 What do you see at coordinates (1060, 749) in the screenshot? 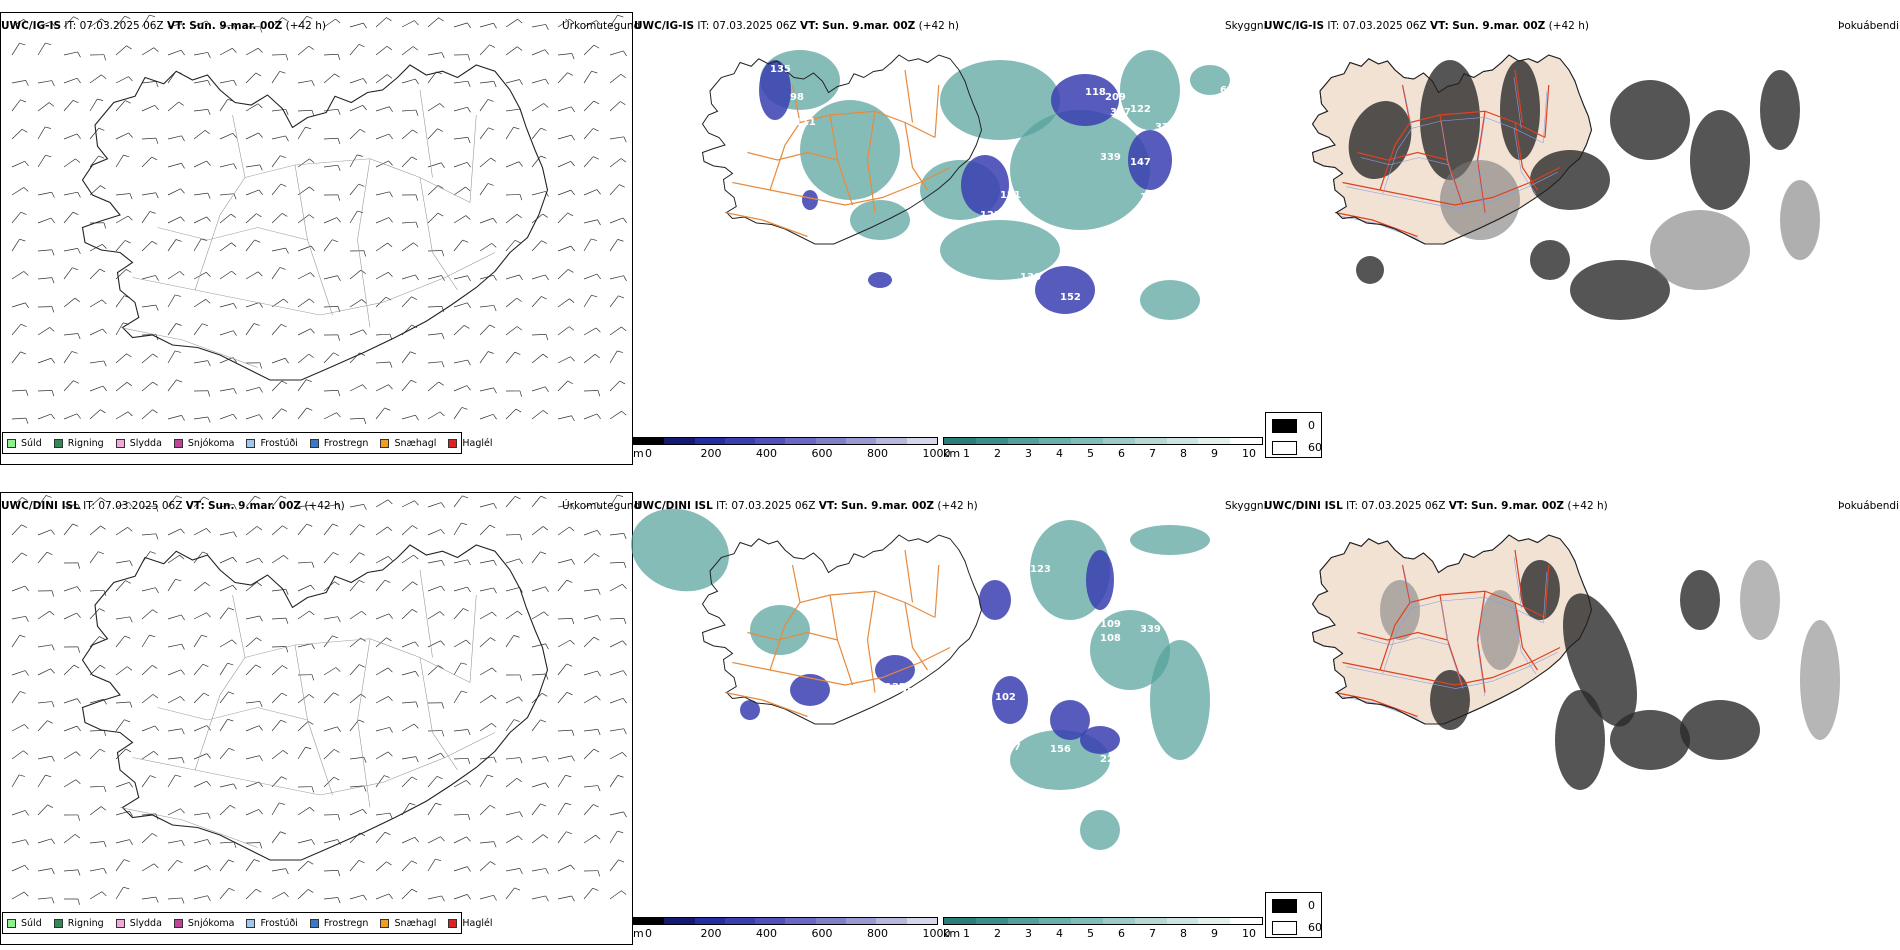
I see `ceiling-value-label: 156` at bounding box center [1060, 749].